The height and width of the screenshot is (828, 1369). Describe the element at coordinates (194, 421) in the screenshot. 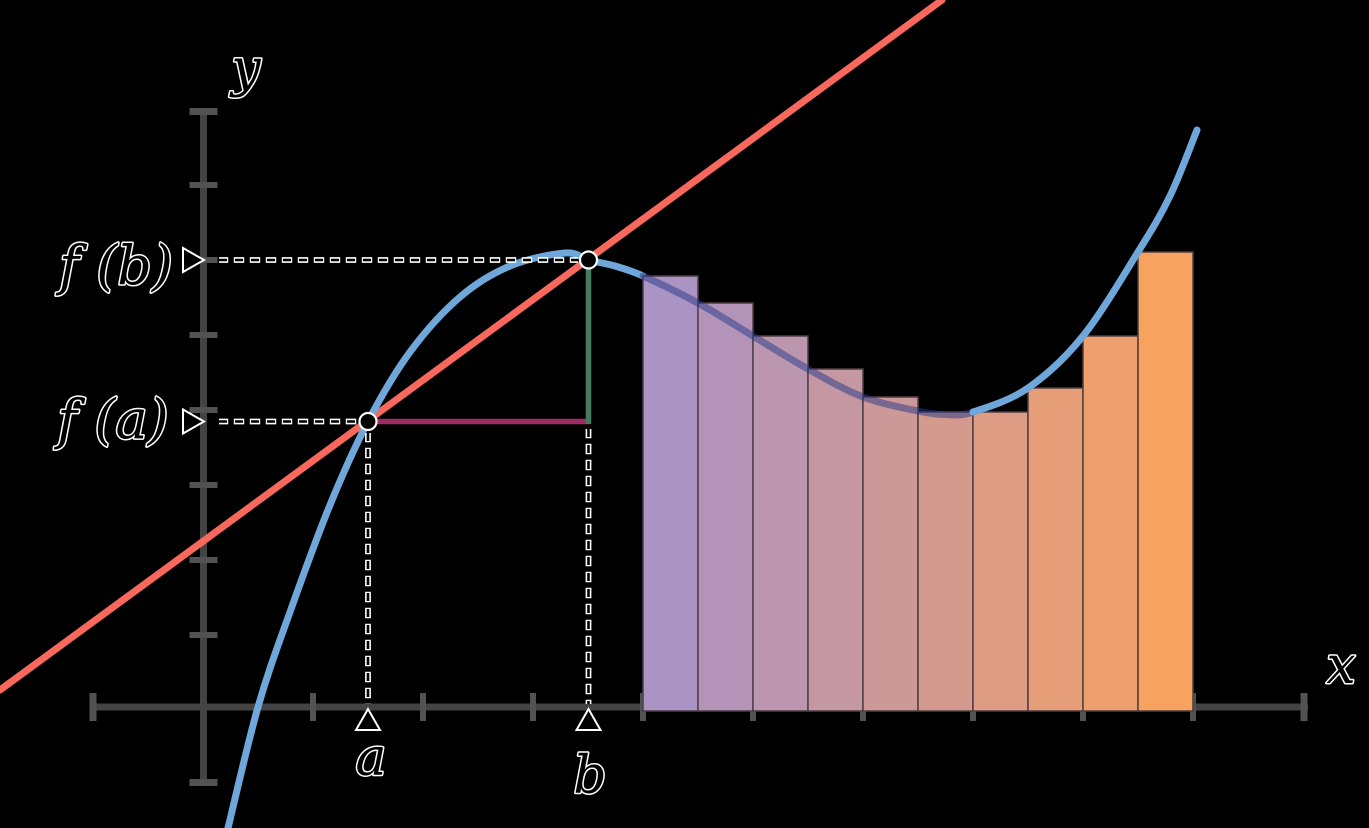

I see `f-of-a-pointer` at that location.